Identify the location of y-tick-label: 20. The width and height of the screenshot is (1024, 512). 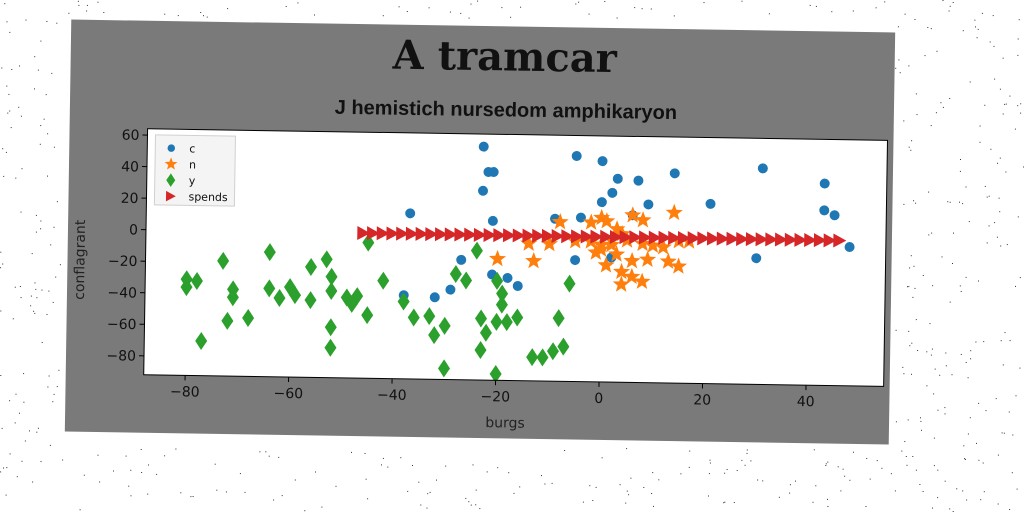
(130, 199).